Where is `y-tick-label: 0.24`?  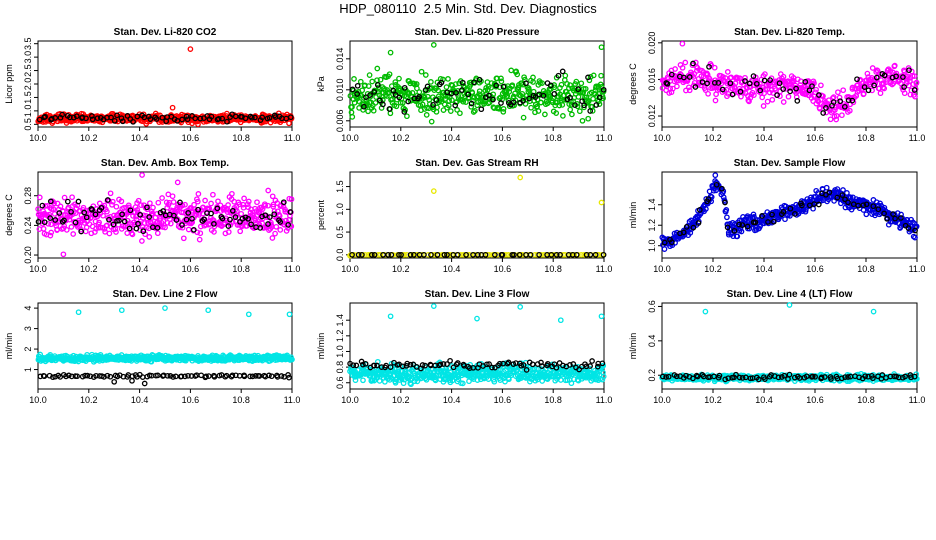 y-tick-label: 0.24 is located at coordinates (28, 226).